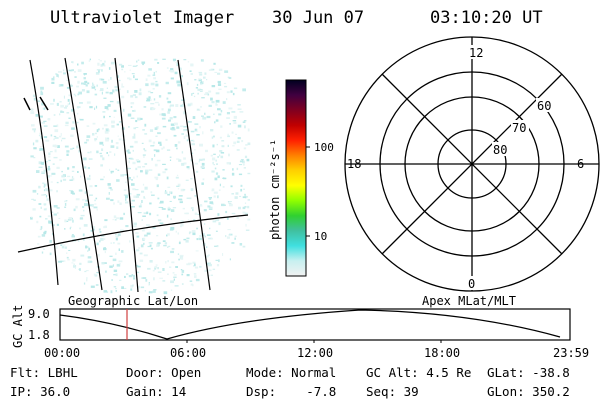 This screenshot has width=600, height=400. Describe the element at coordinates (528, 372) in the screenshot. I see `glat-field: GLat: -38.8` at that location.